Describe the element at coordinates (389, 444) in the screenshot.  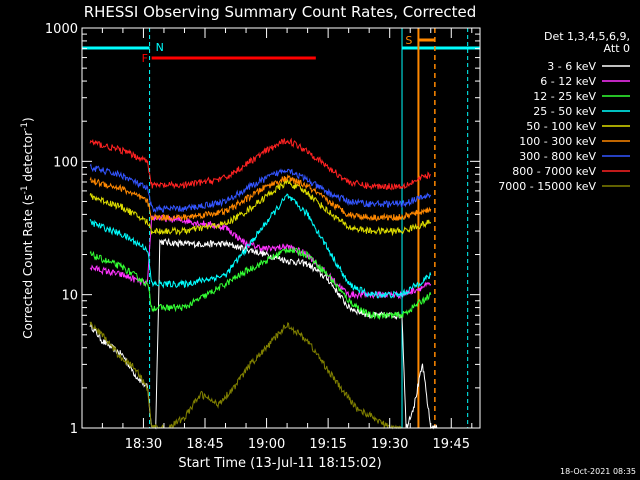
I see `x-tick-label: 19:30` at that location.